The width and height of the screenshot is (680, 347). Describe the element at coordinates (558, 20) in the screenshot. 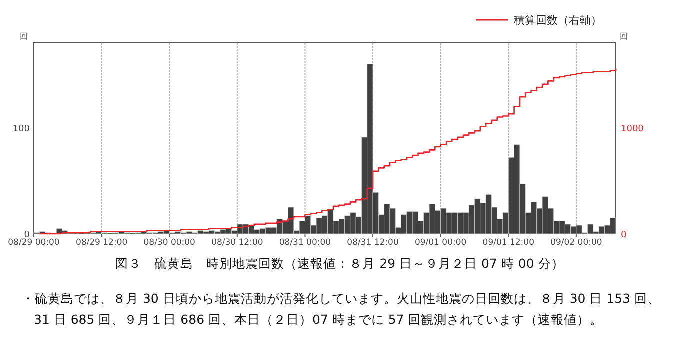

I see `legend-label: 積算回数（右軸）` at that location.